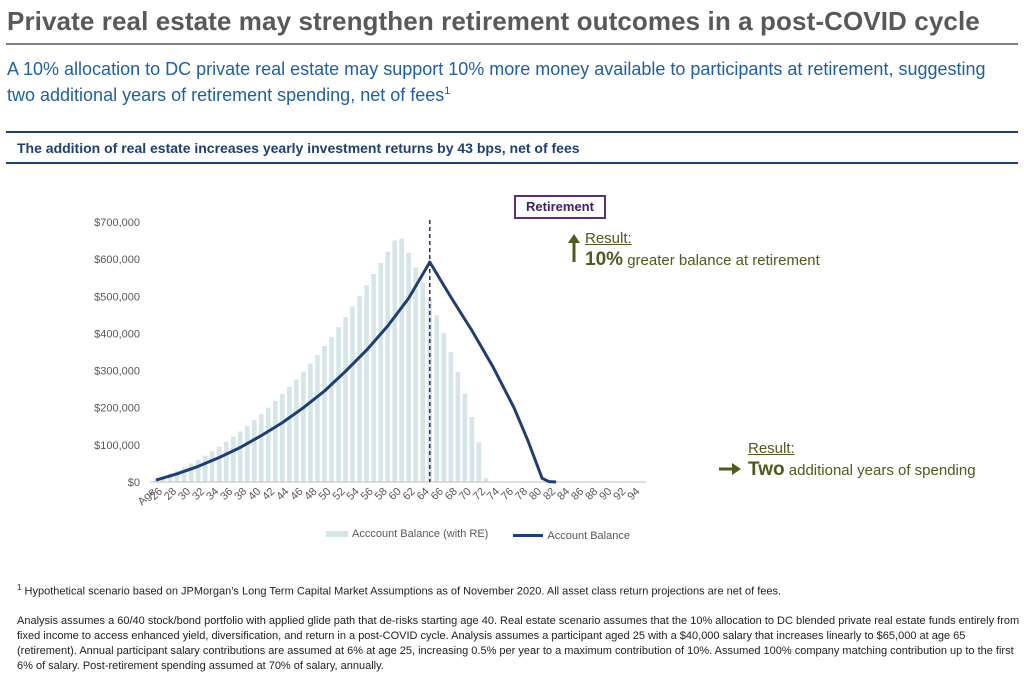 The width and height of the screenshot is (1024, 678). Describe the element at coordinates (117, 297) in the screenshot. I see `y-tick-label: $500,000` at that location.